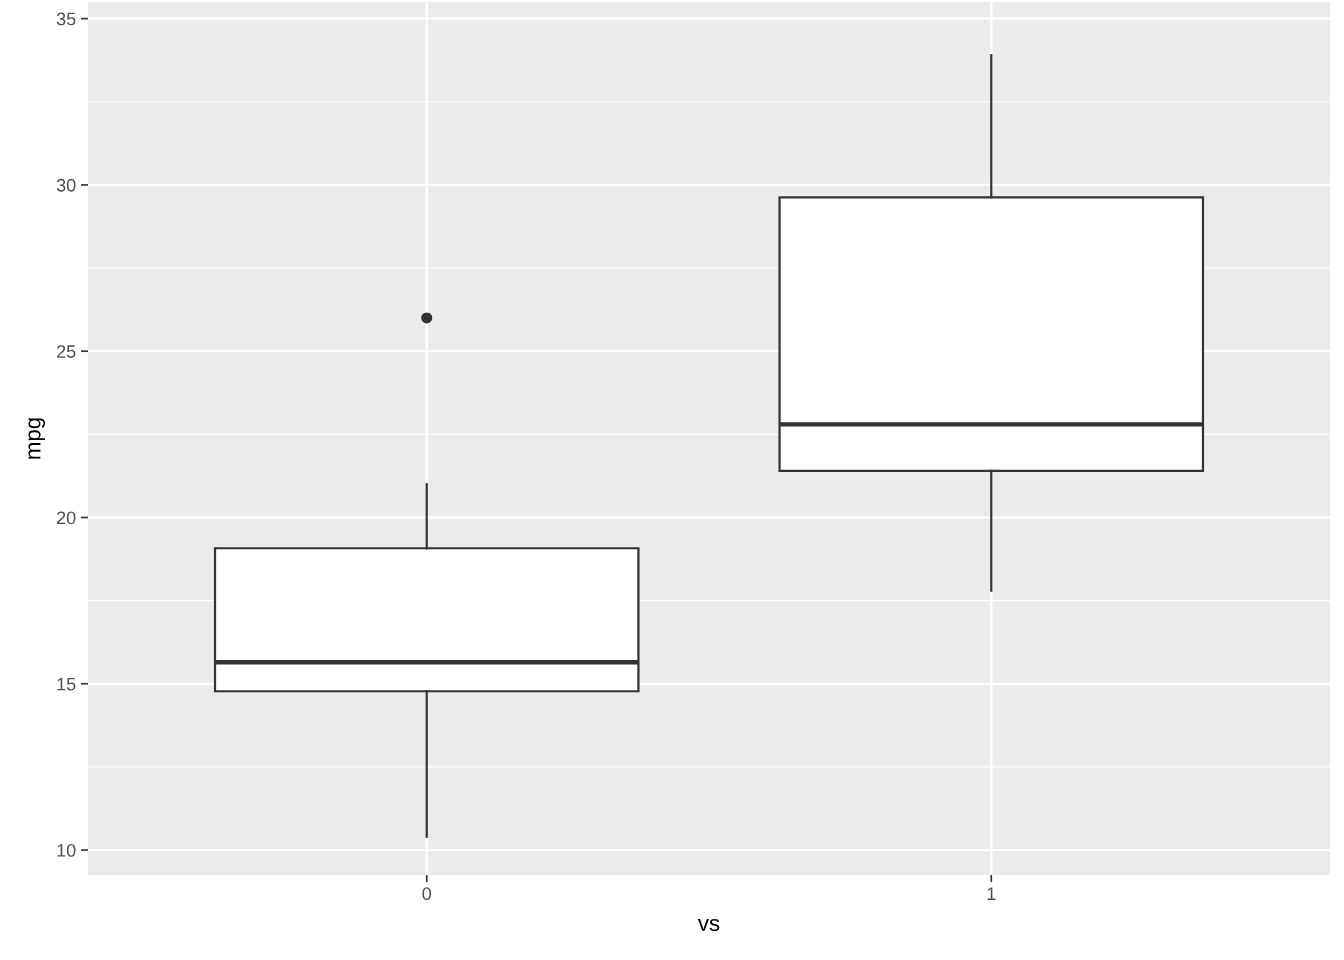 Image resolution: width=1344 pixels, height=960 pixels. I want to click on x-axis-title: vs, so click(708, 925).